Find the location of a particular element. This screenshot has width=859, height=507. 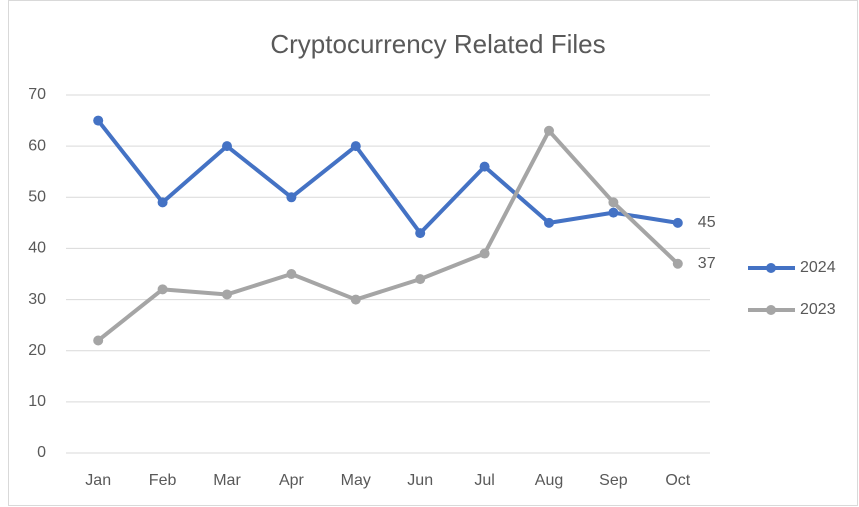

legend-label: 2023 is located at coordinates (818, 309).